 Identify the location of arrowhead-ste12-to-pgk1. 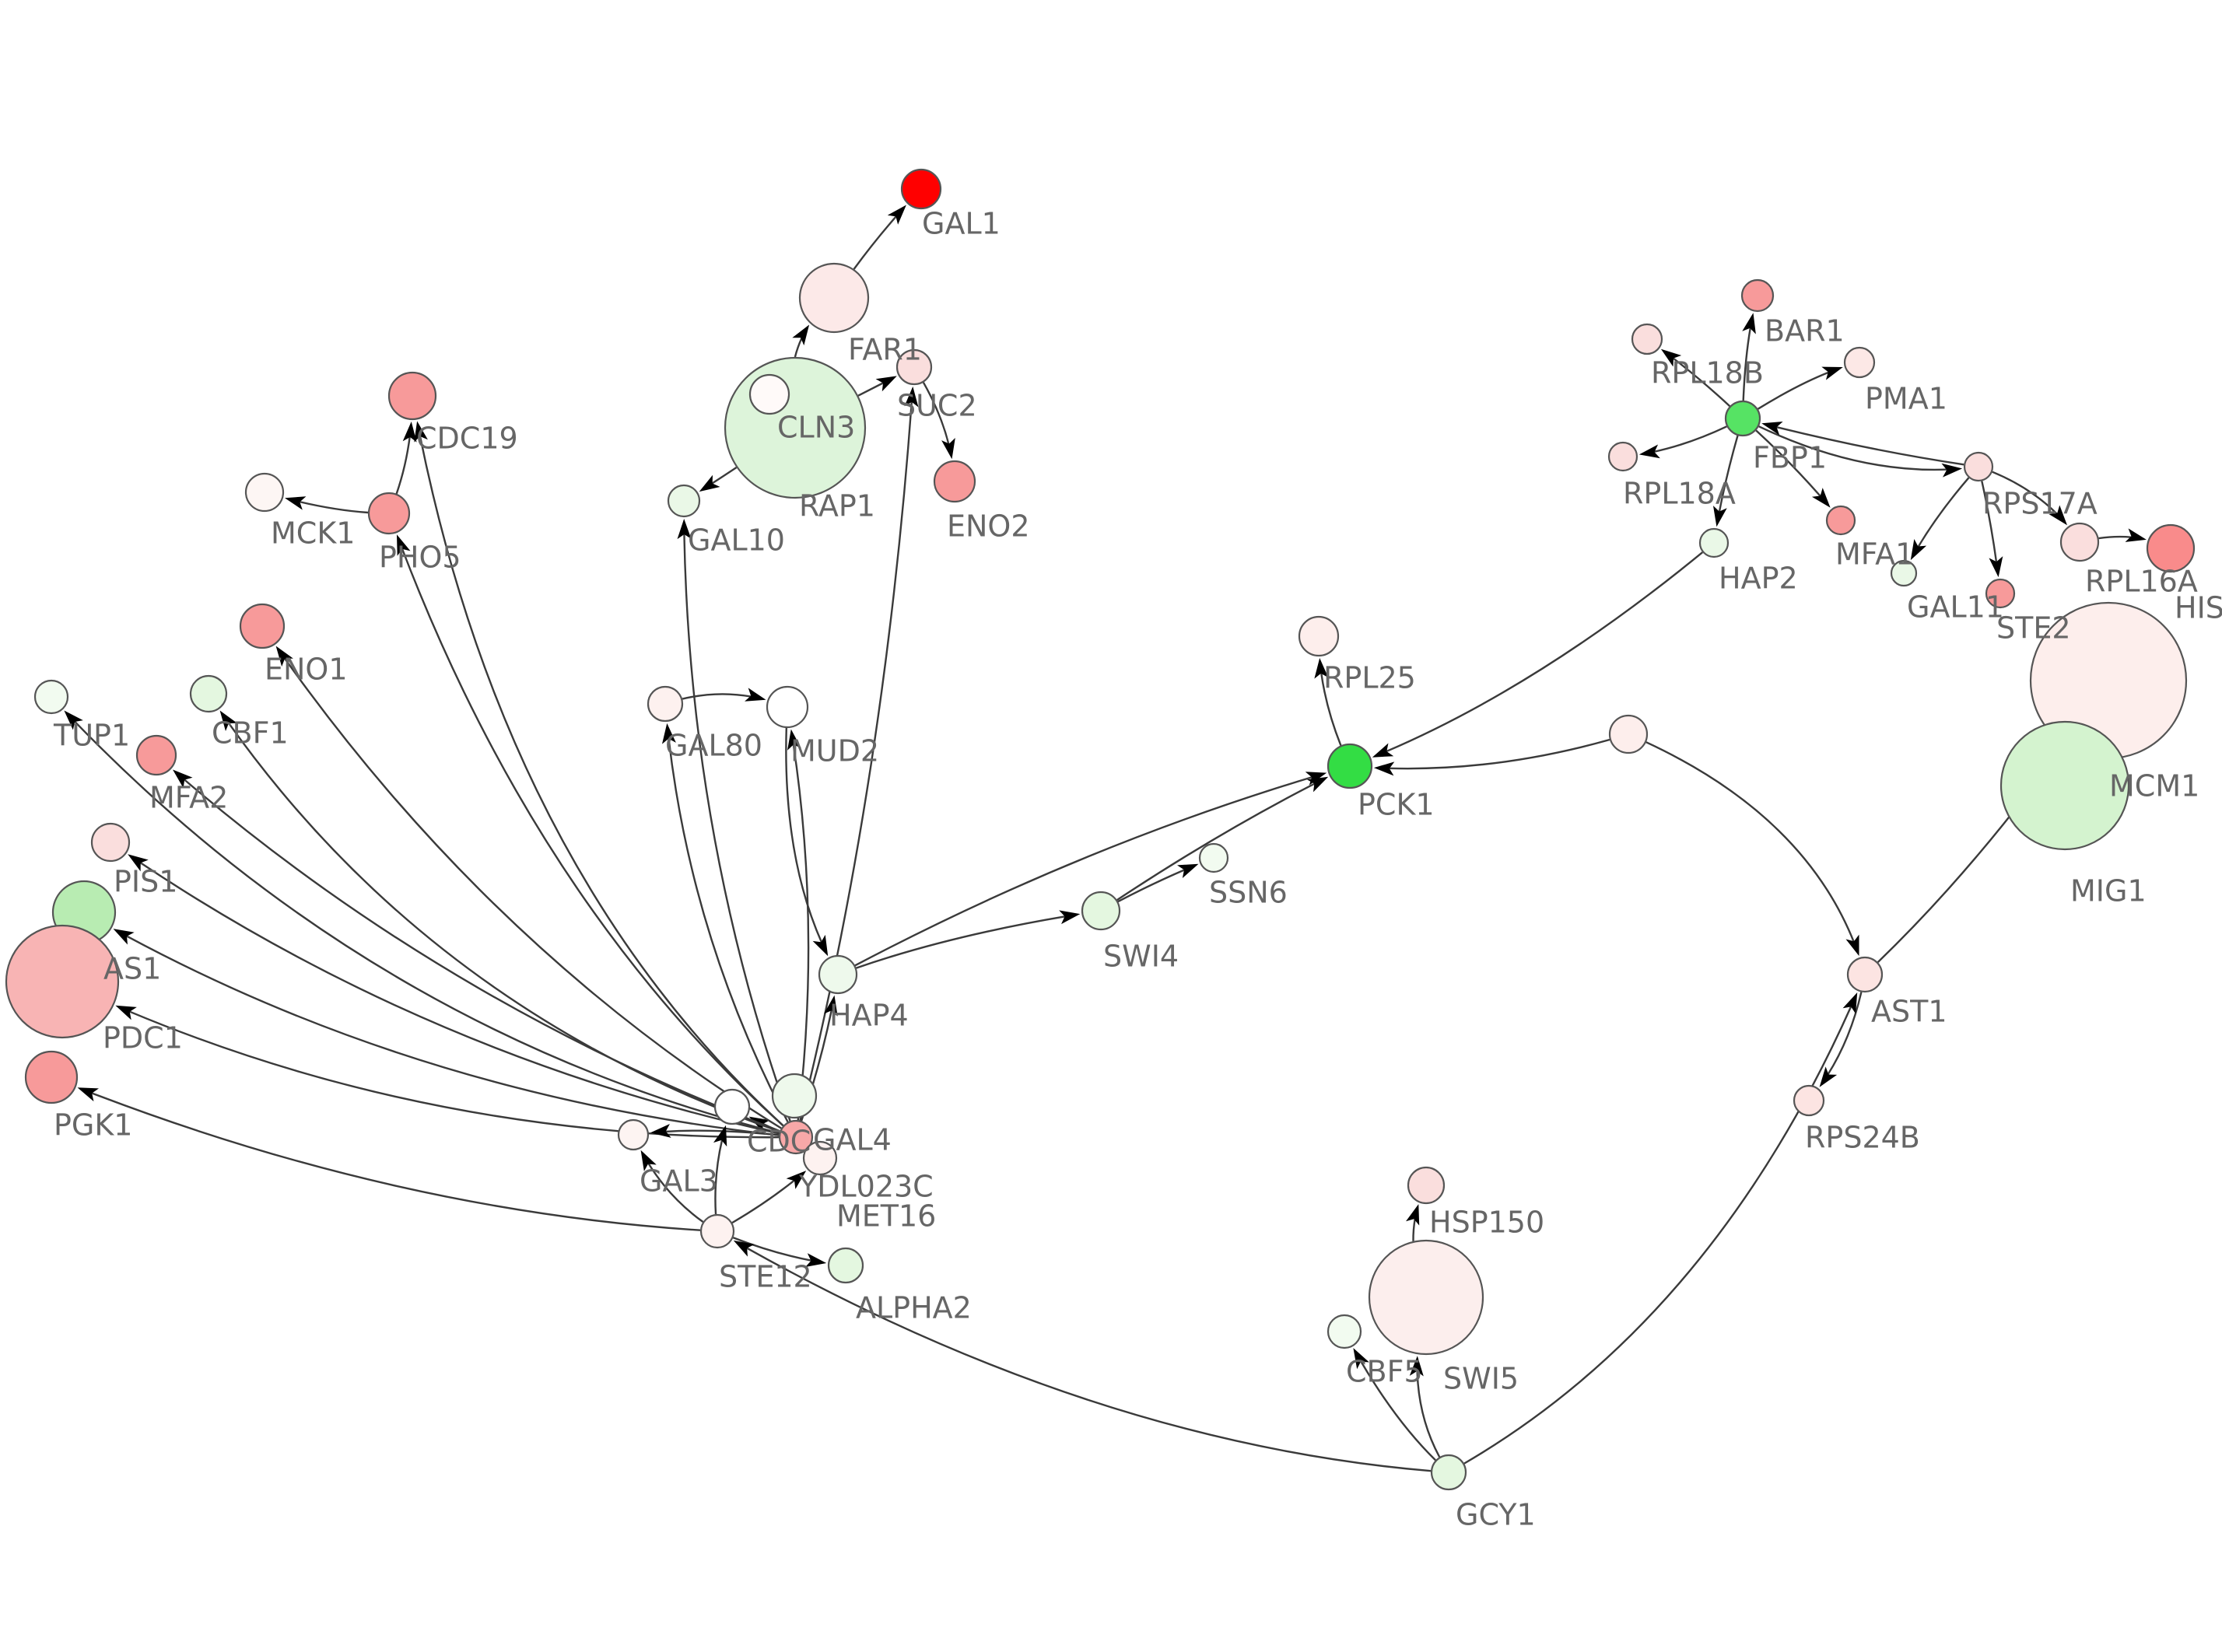
(88, 1094).